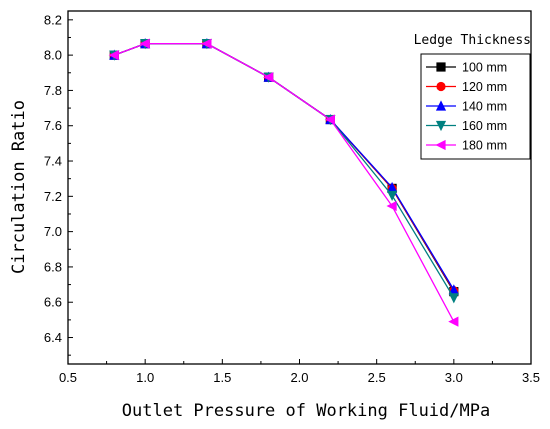 This screenshot has width=550, height=429. I want to click on x-tick-label: 1.5, so click(222, 377).